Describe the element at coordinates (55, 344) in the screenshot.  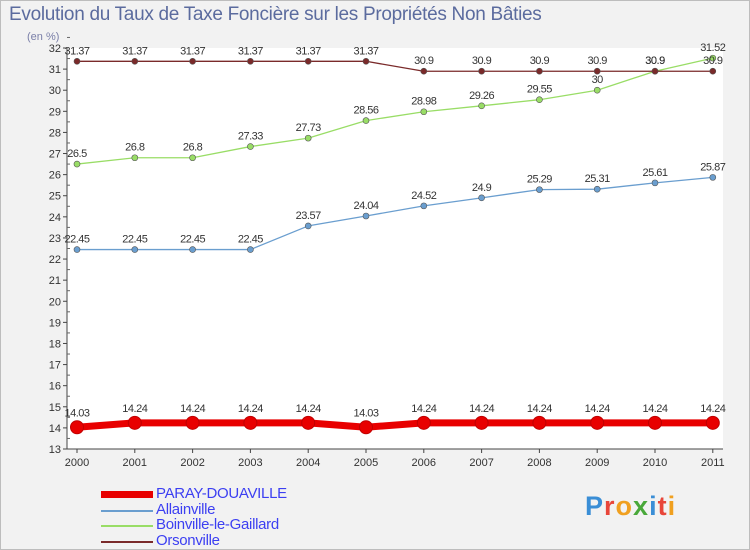
I see `y-tick-label: 18` at that location.